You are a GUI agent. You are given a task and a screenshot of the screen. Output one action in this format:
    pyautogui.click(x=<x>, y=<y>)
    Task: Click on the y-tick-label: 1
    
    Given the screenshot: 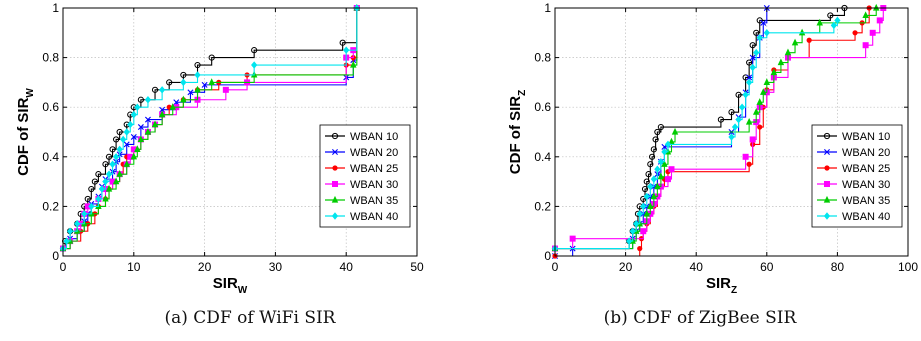 What is the action you would take?
    pyautogui.click(x=55, y=8)
    